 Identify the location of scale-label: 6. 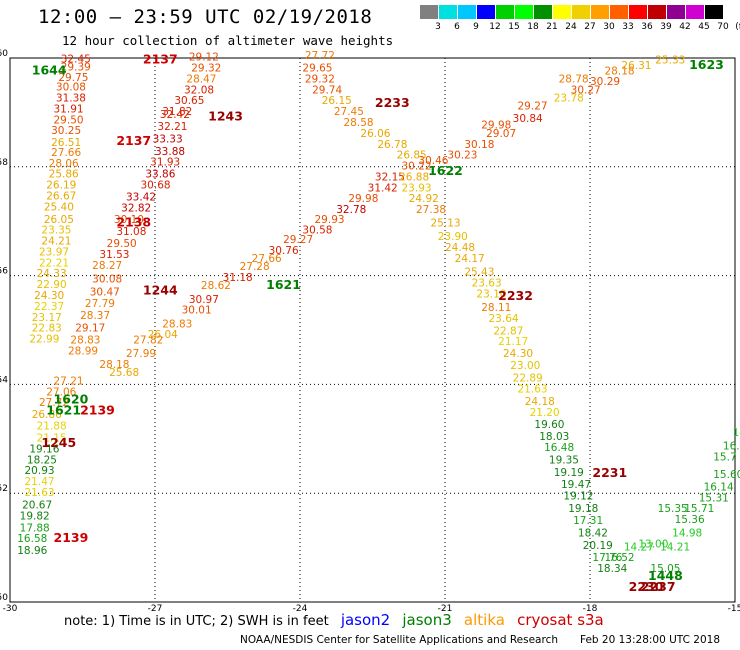
(457, 27).